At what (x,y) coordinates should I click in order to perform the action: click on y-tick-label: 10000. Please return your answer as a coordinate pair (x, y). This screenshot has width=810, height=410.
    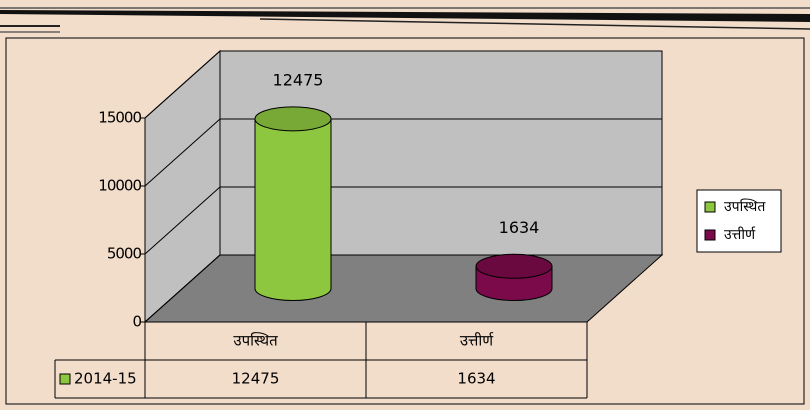
    Looking at the image, I should click on (119, 186).